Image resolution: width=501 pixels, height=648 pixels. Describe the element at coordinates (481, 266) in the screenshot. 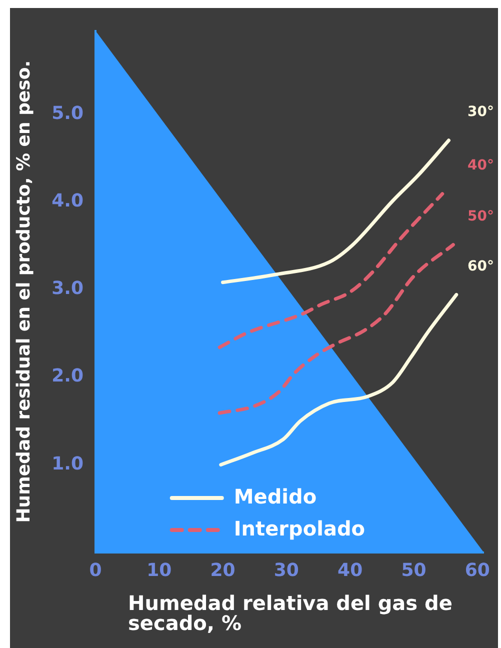

I see `series-label: 60°` at that location.